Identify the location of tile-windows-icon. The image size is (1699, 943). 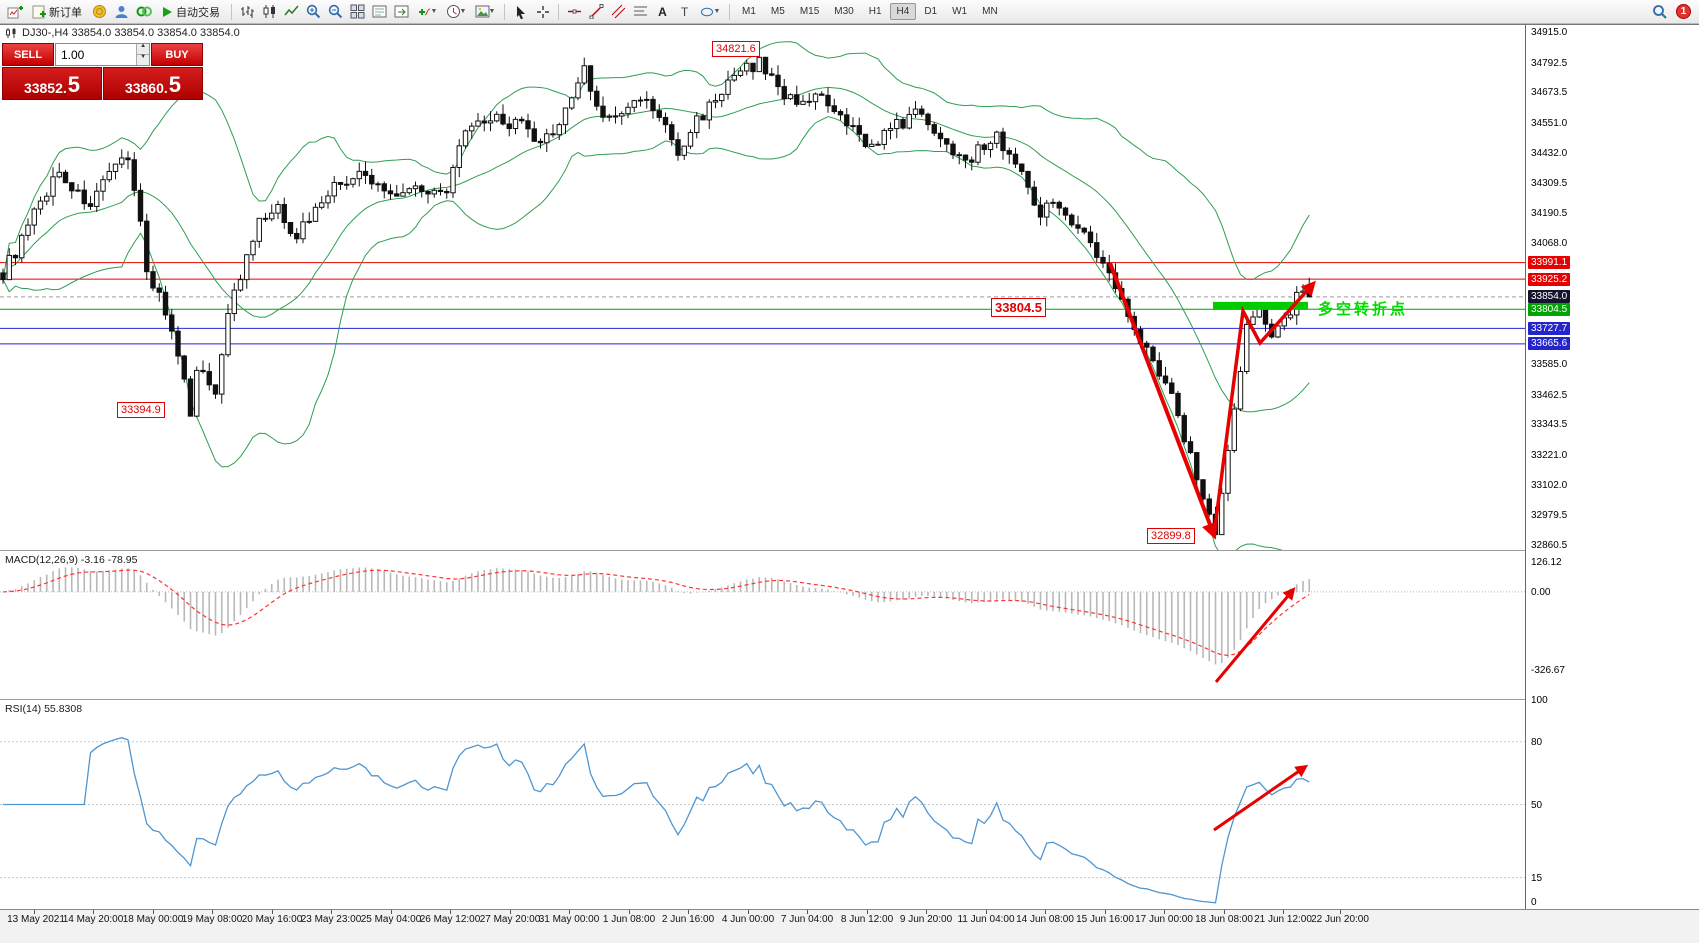
(357, 12).